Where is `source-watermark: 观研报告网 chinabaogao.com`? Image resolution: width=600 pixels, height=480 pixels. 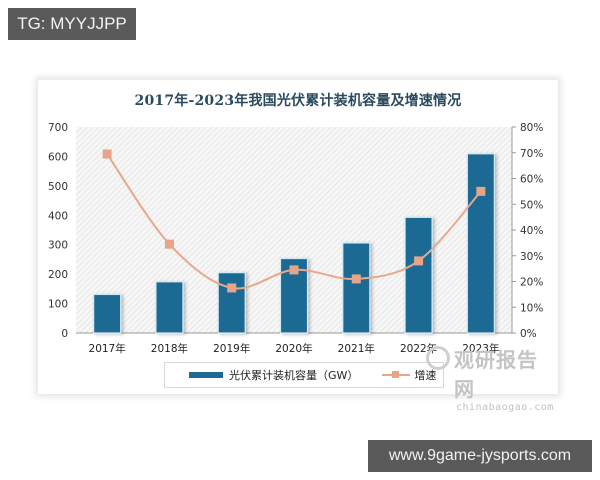 source-watermark: 观研报告网 chinabaogao.com is located at coordinates (491, 378).